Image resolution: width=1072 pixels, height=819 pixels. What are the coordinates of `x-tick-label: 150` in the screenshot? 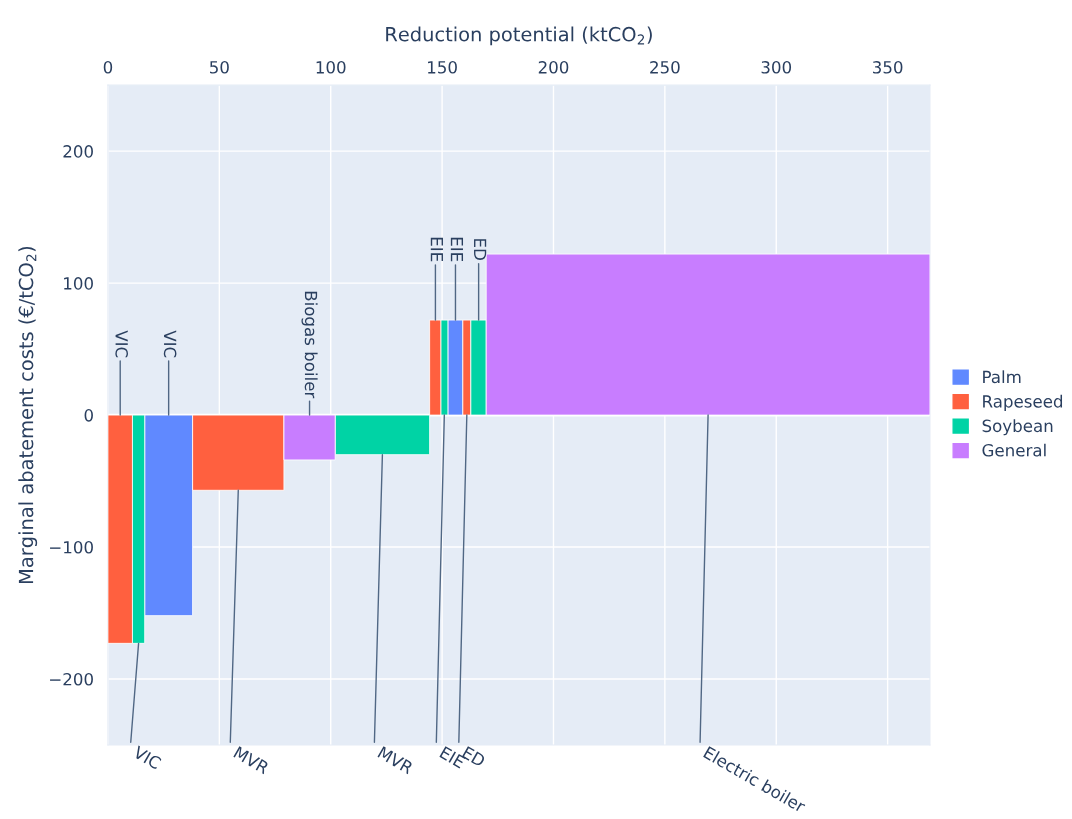 It's located at (442, 67).